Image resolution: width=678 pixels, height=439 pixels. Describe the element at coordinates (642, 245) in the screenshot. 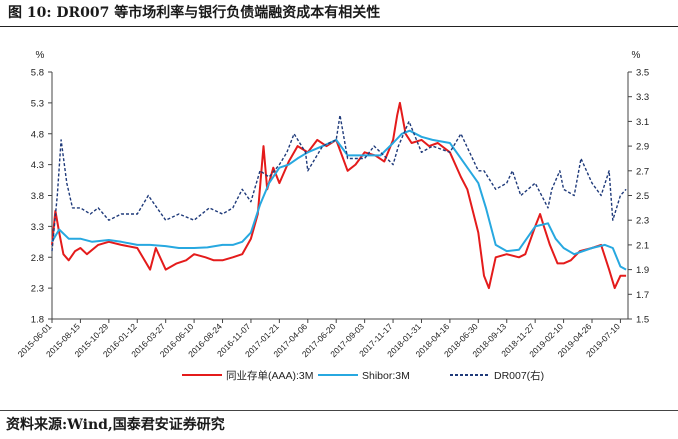

I see `right-tick-label: 2.1` at that location.